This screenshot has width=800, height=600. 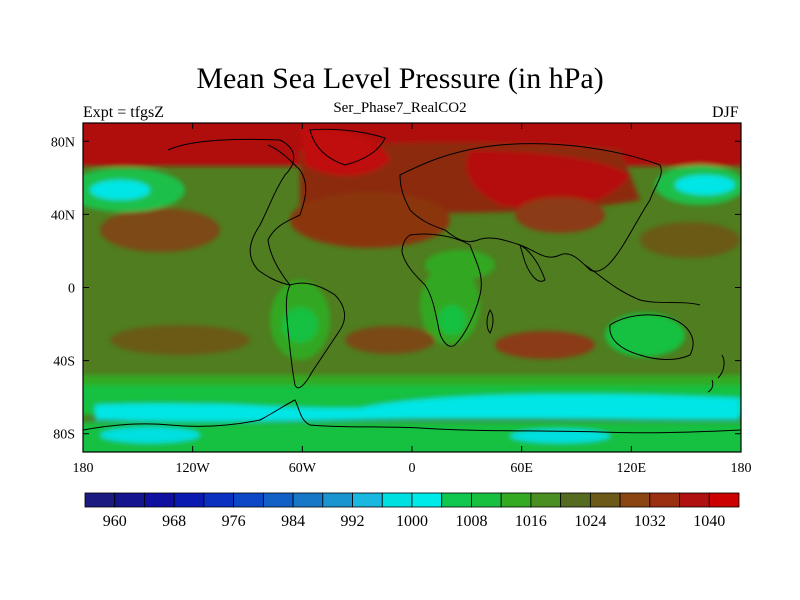 I want to click on field-atlantic-high, so click(x=370, y=220).